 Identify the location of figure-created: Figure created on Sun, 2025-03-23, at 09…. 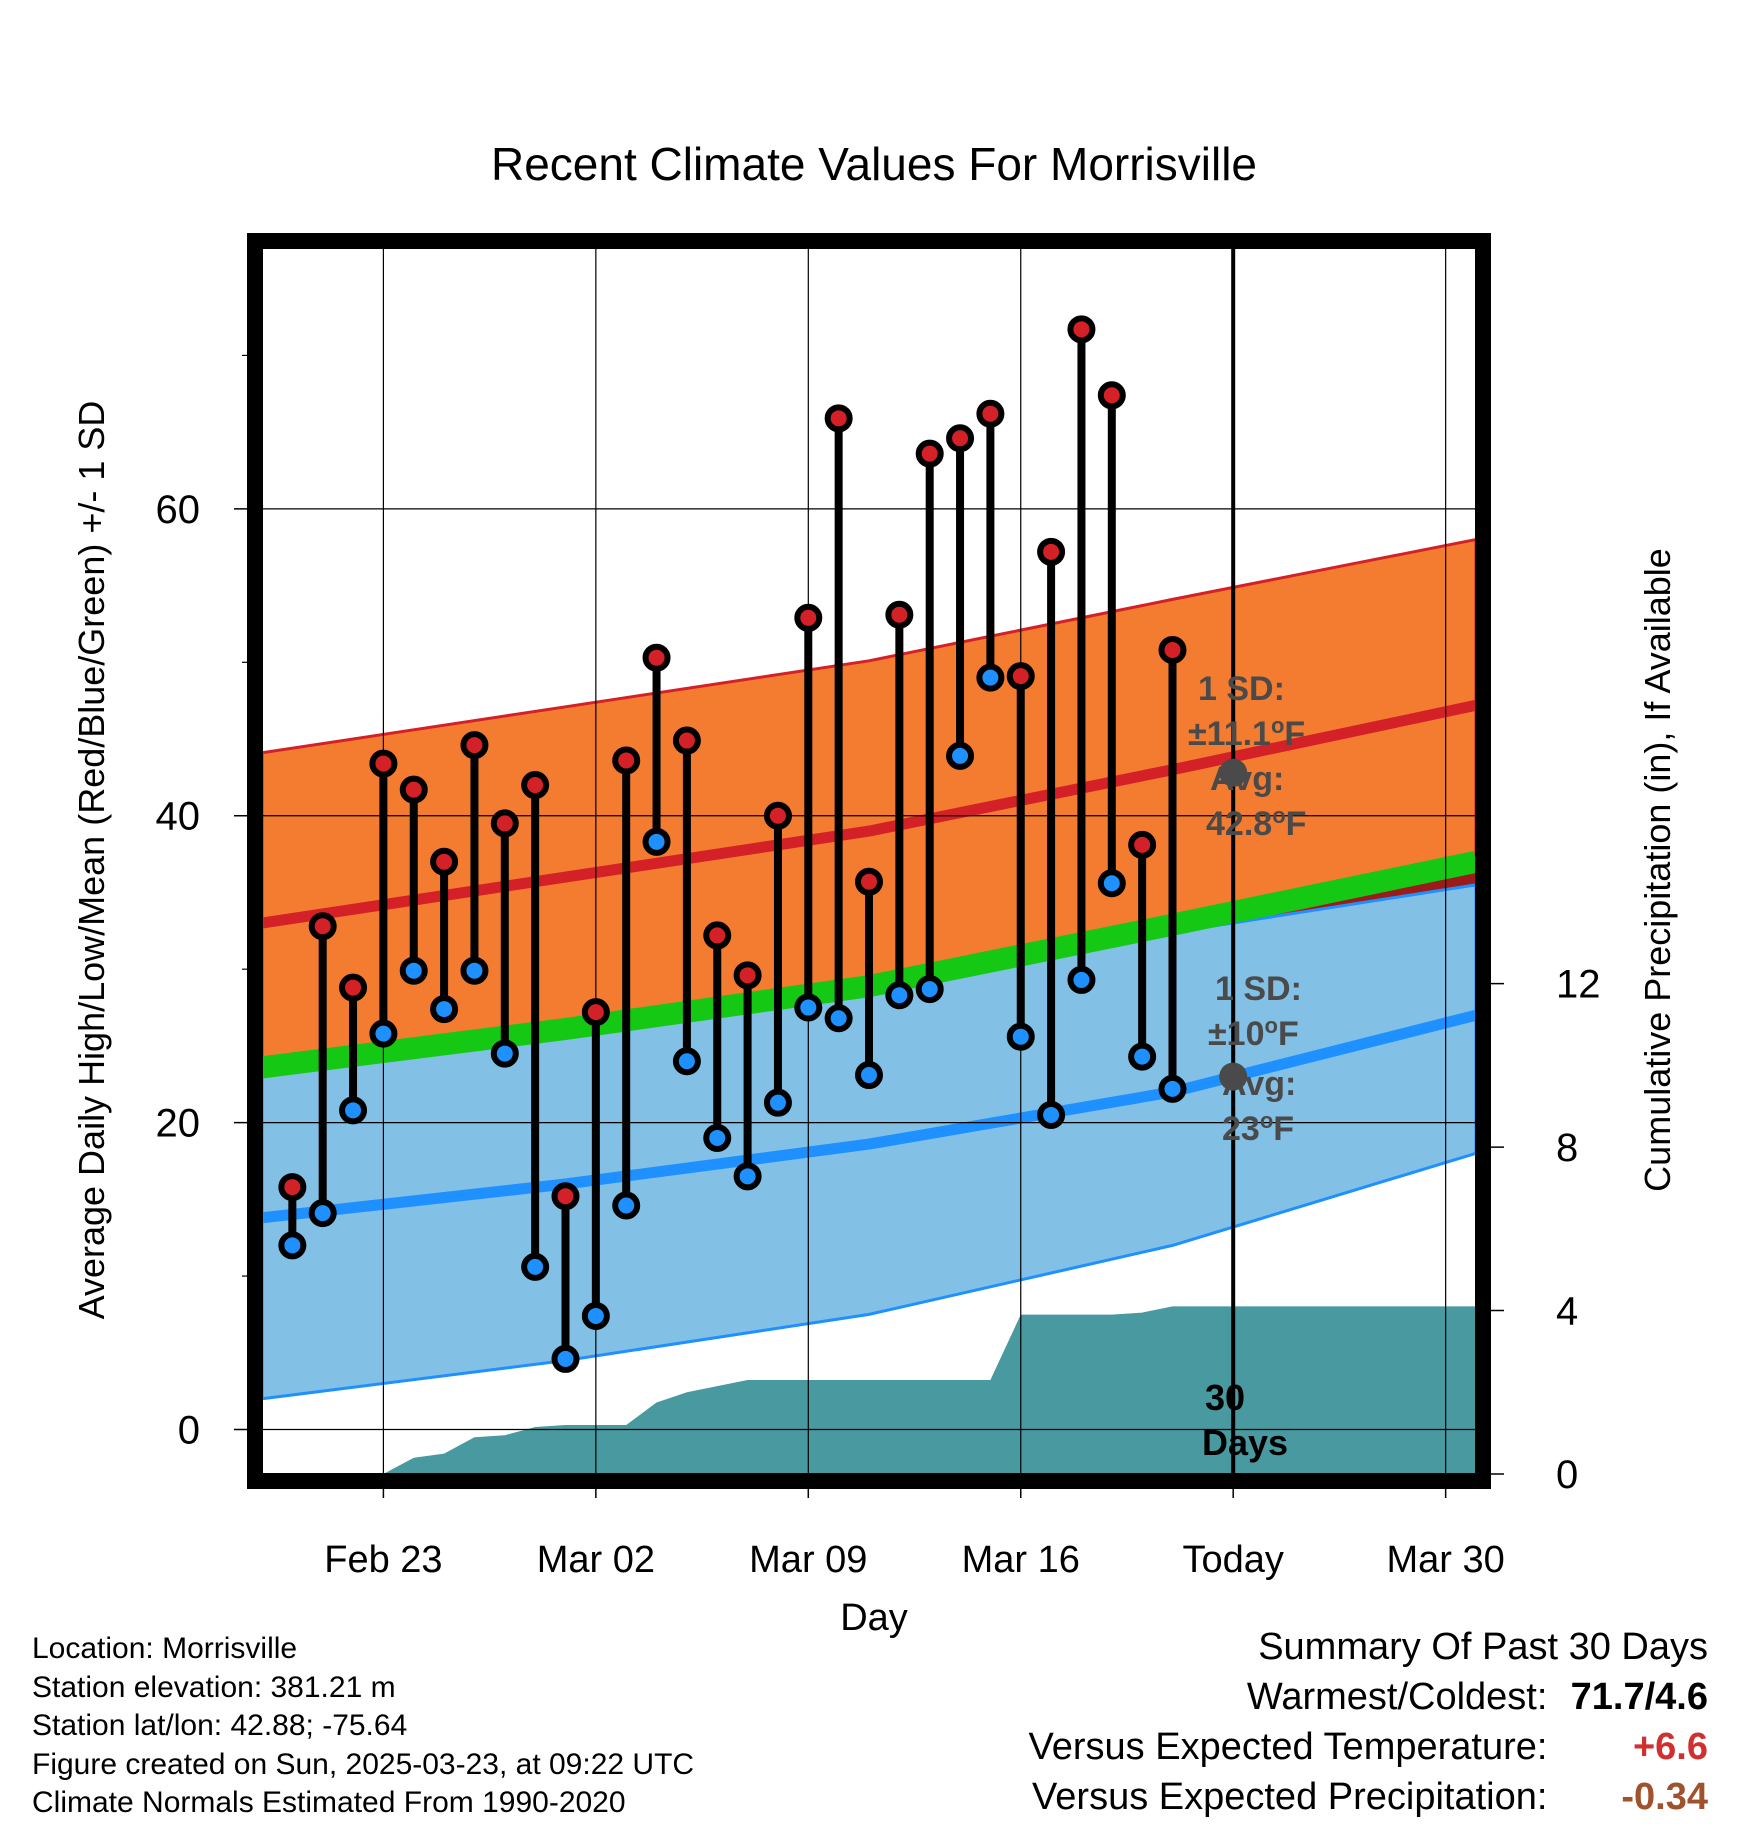
(363, 1764).